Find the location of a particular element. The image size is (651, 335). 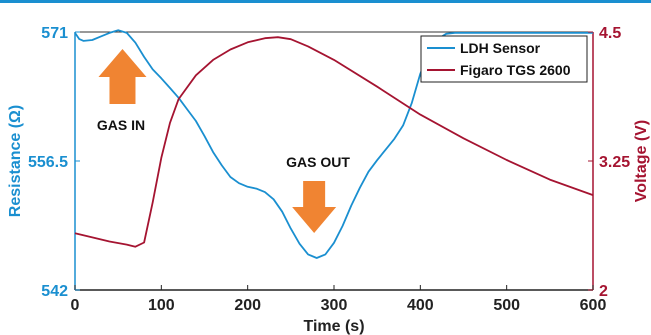

x-tick-labels: 0 100 200 300 400 500 600 is located at coordinates (339, 305).